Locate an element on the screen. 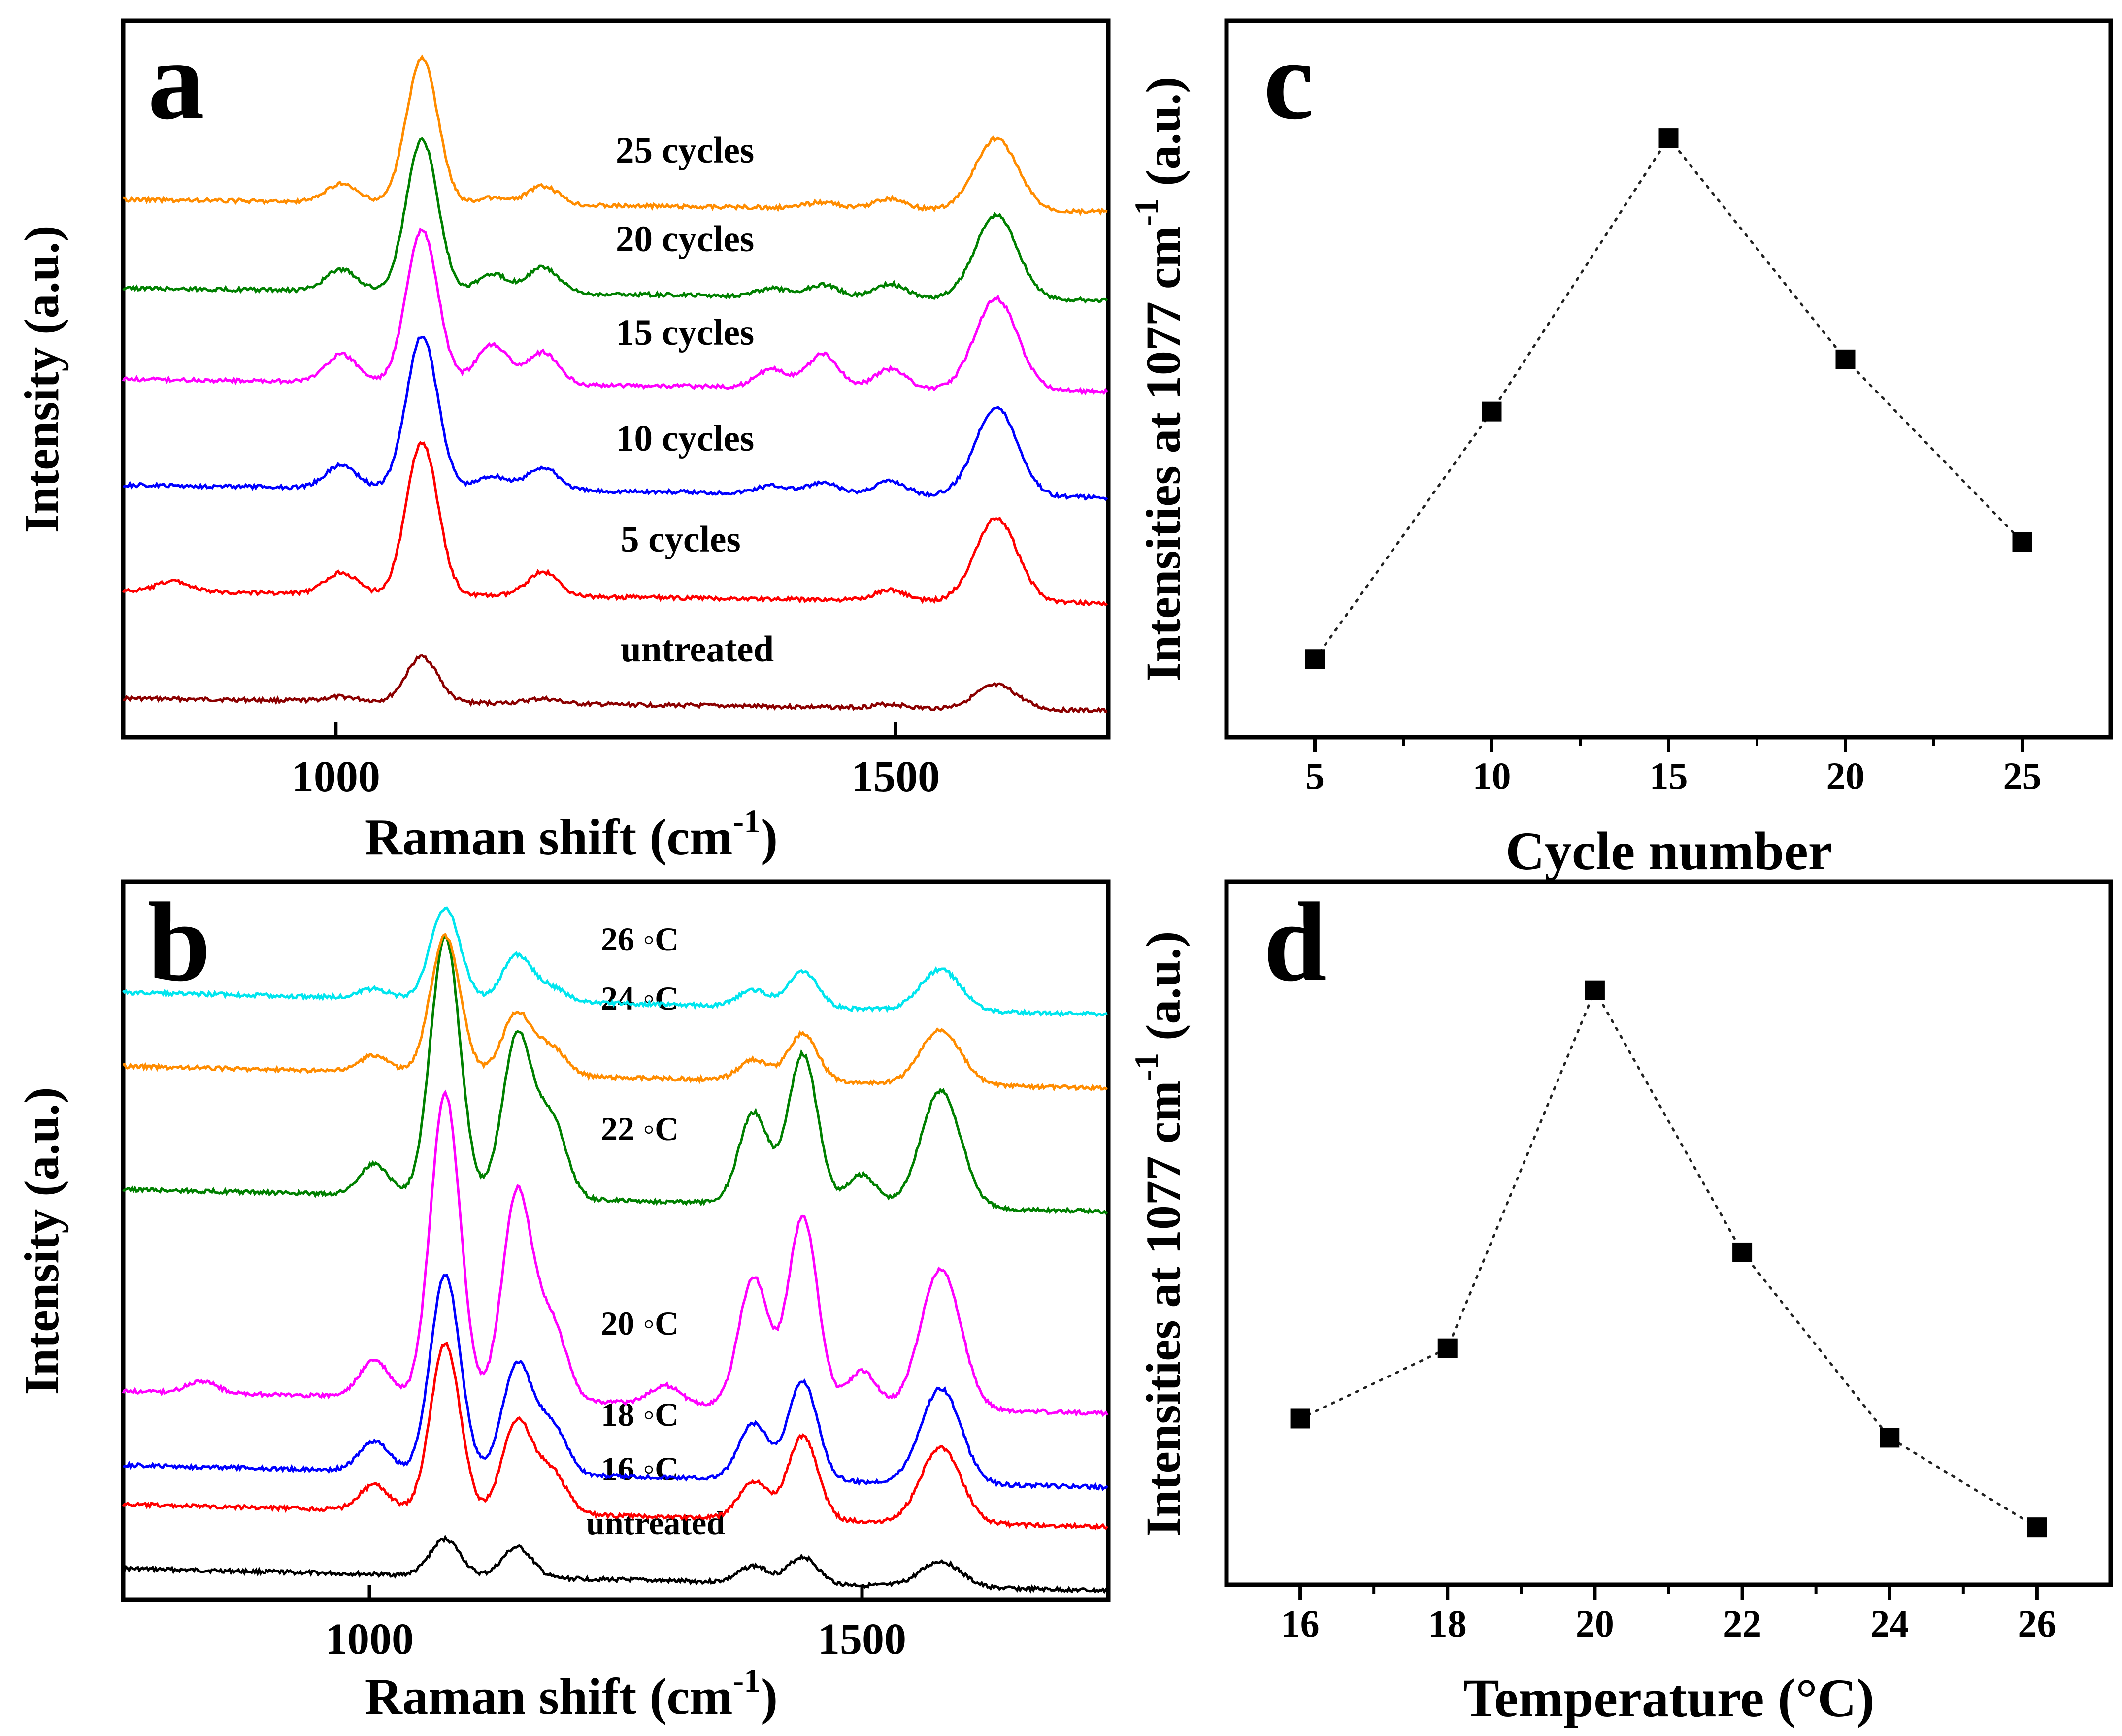  series-label: 20 ◦C is located at coordinates (640, 1323).